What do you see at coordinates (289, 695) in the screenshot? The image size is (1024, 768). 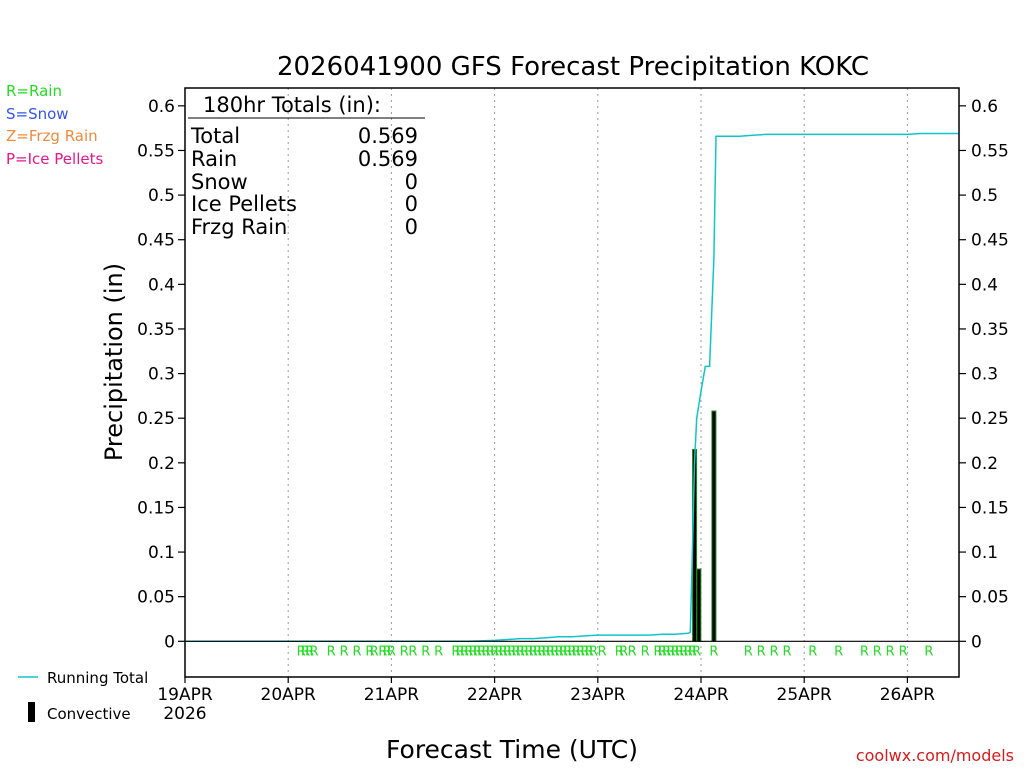 I see `x-tick-label: 20APR` at bounding box center [289, 695].